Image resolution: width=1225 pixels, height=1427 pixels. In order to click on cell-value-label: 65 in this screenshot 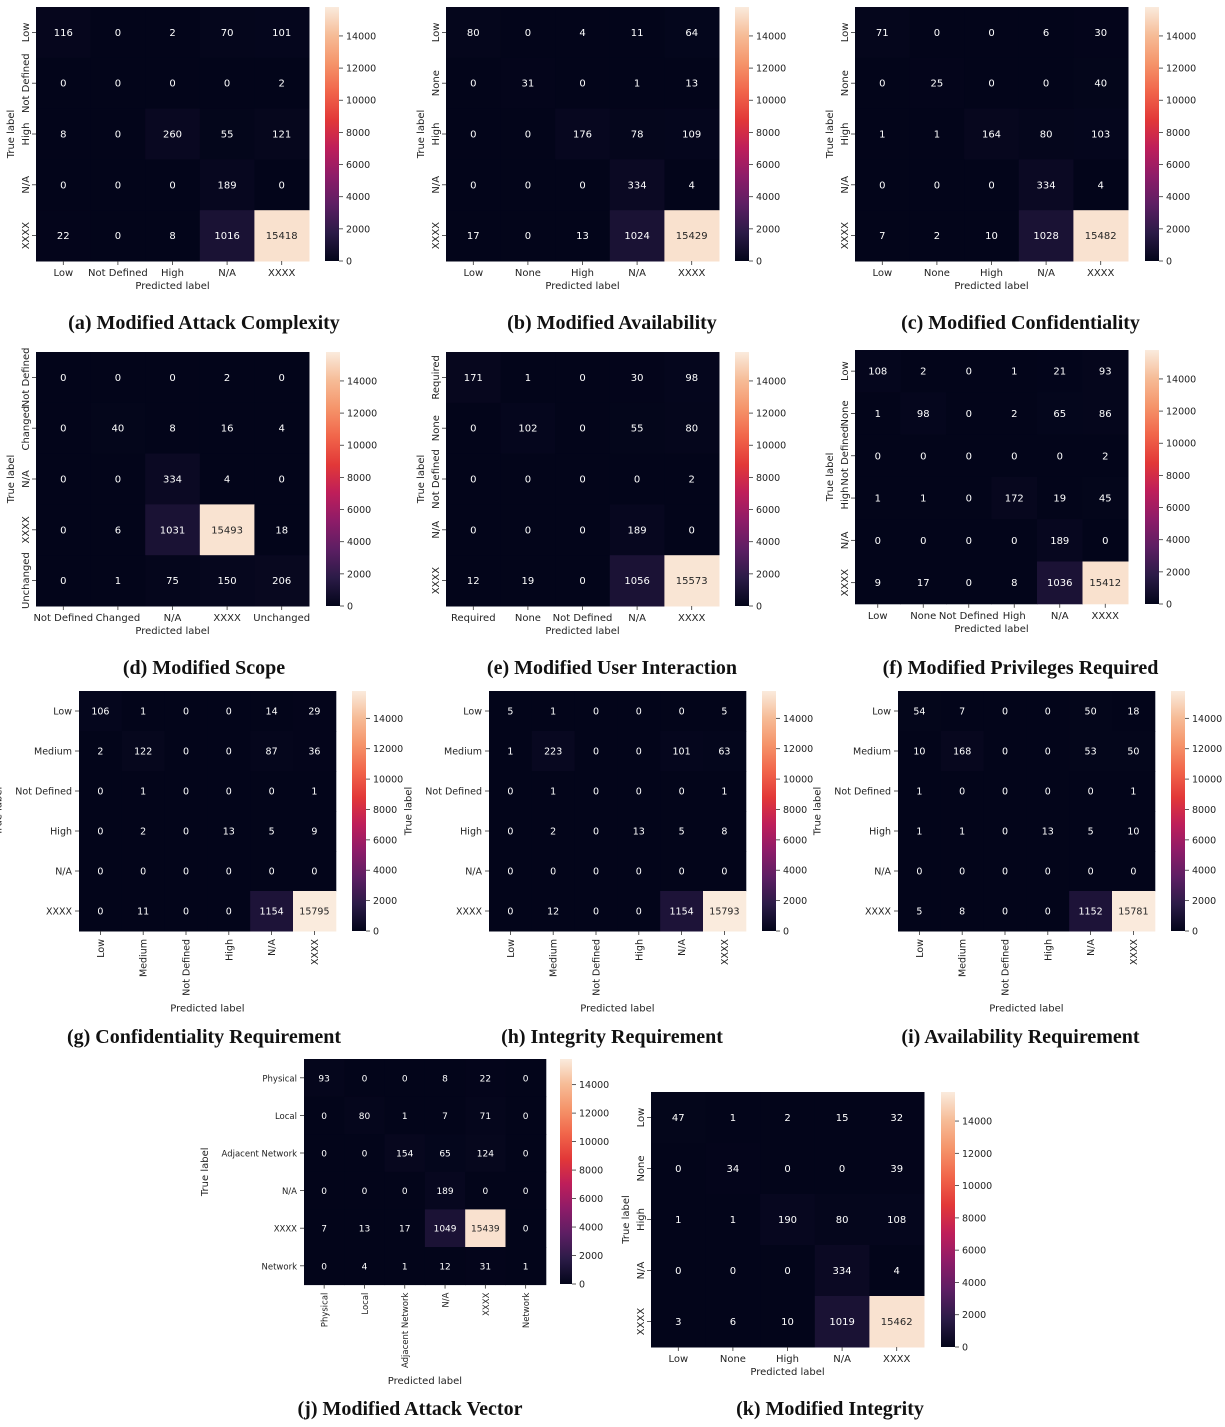, I will do `click(444, 1155)`.